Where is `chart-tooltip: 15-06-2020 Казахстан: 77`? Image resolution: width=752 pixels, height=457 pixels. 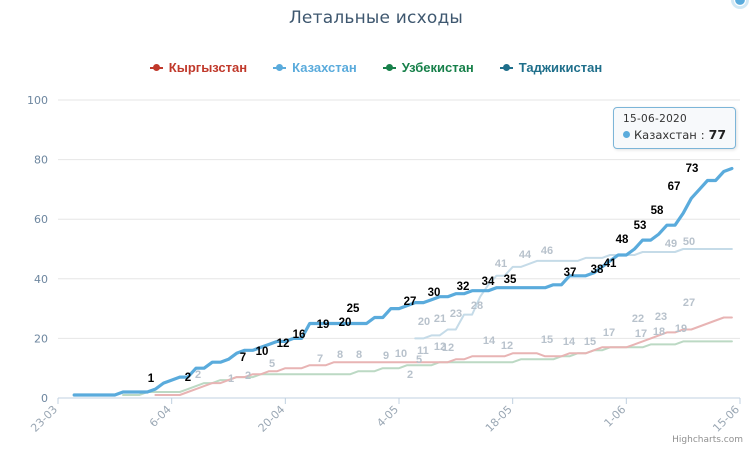
chart-tooltip: 15-06-2020 Казахстан: 77 is located at coordinates (675, 128).